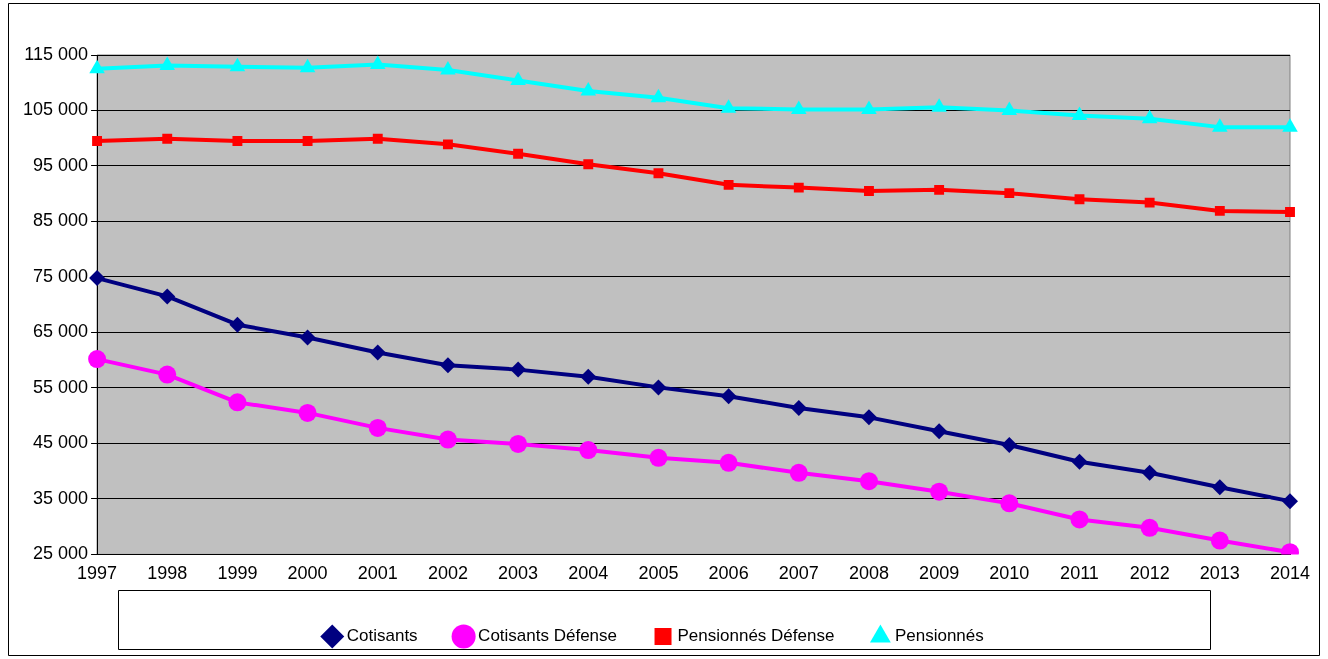  Describe the element at coordinates (61, 497) in the screenshot. I see `y-tick-label: 35 000` at that location.